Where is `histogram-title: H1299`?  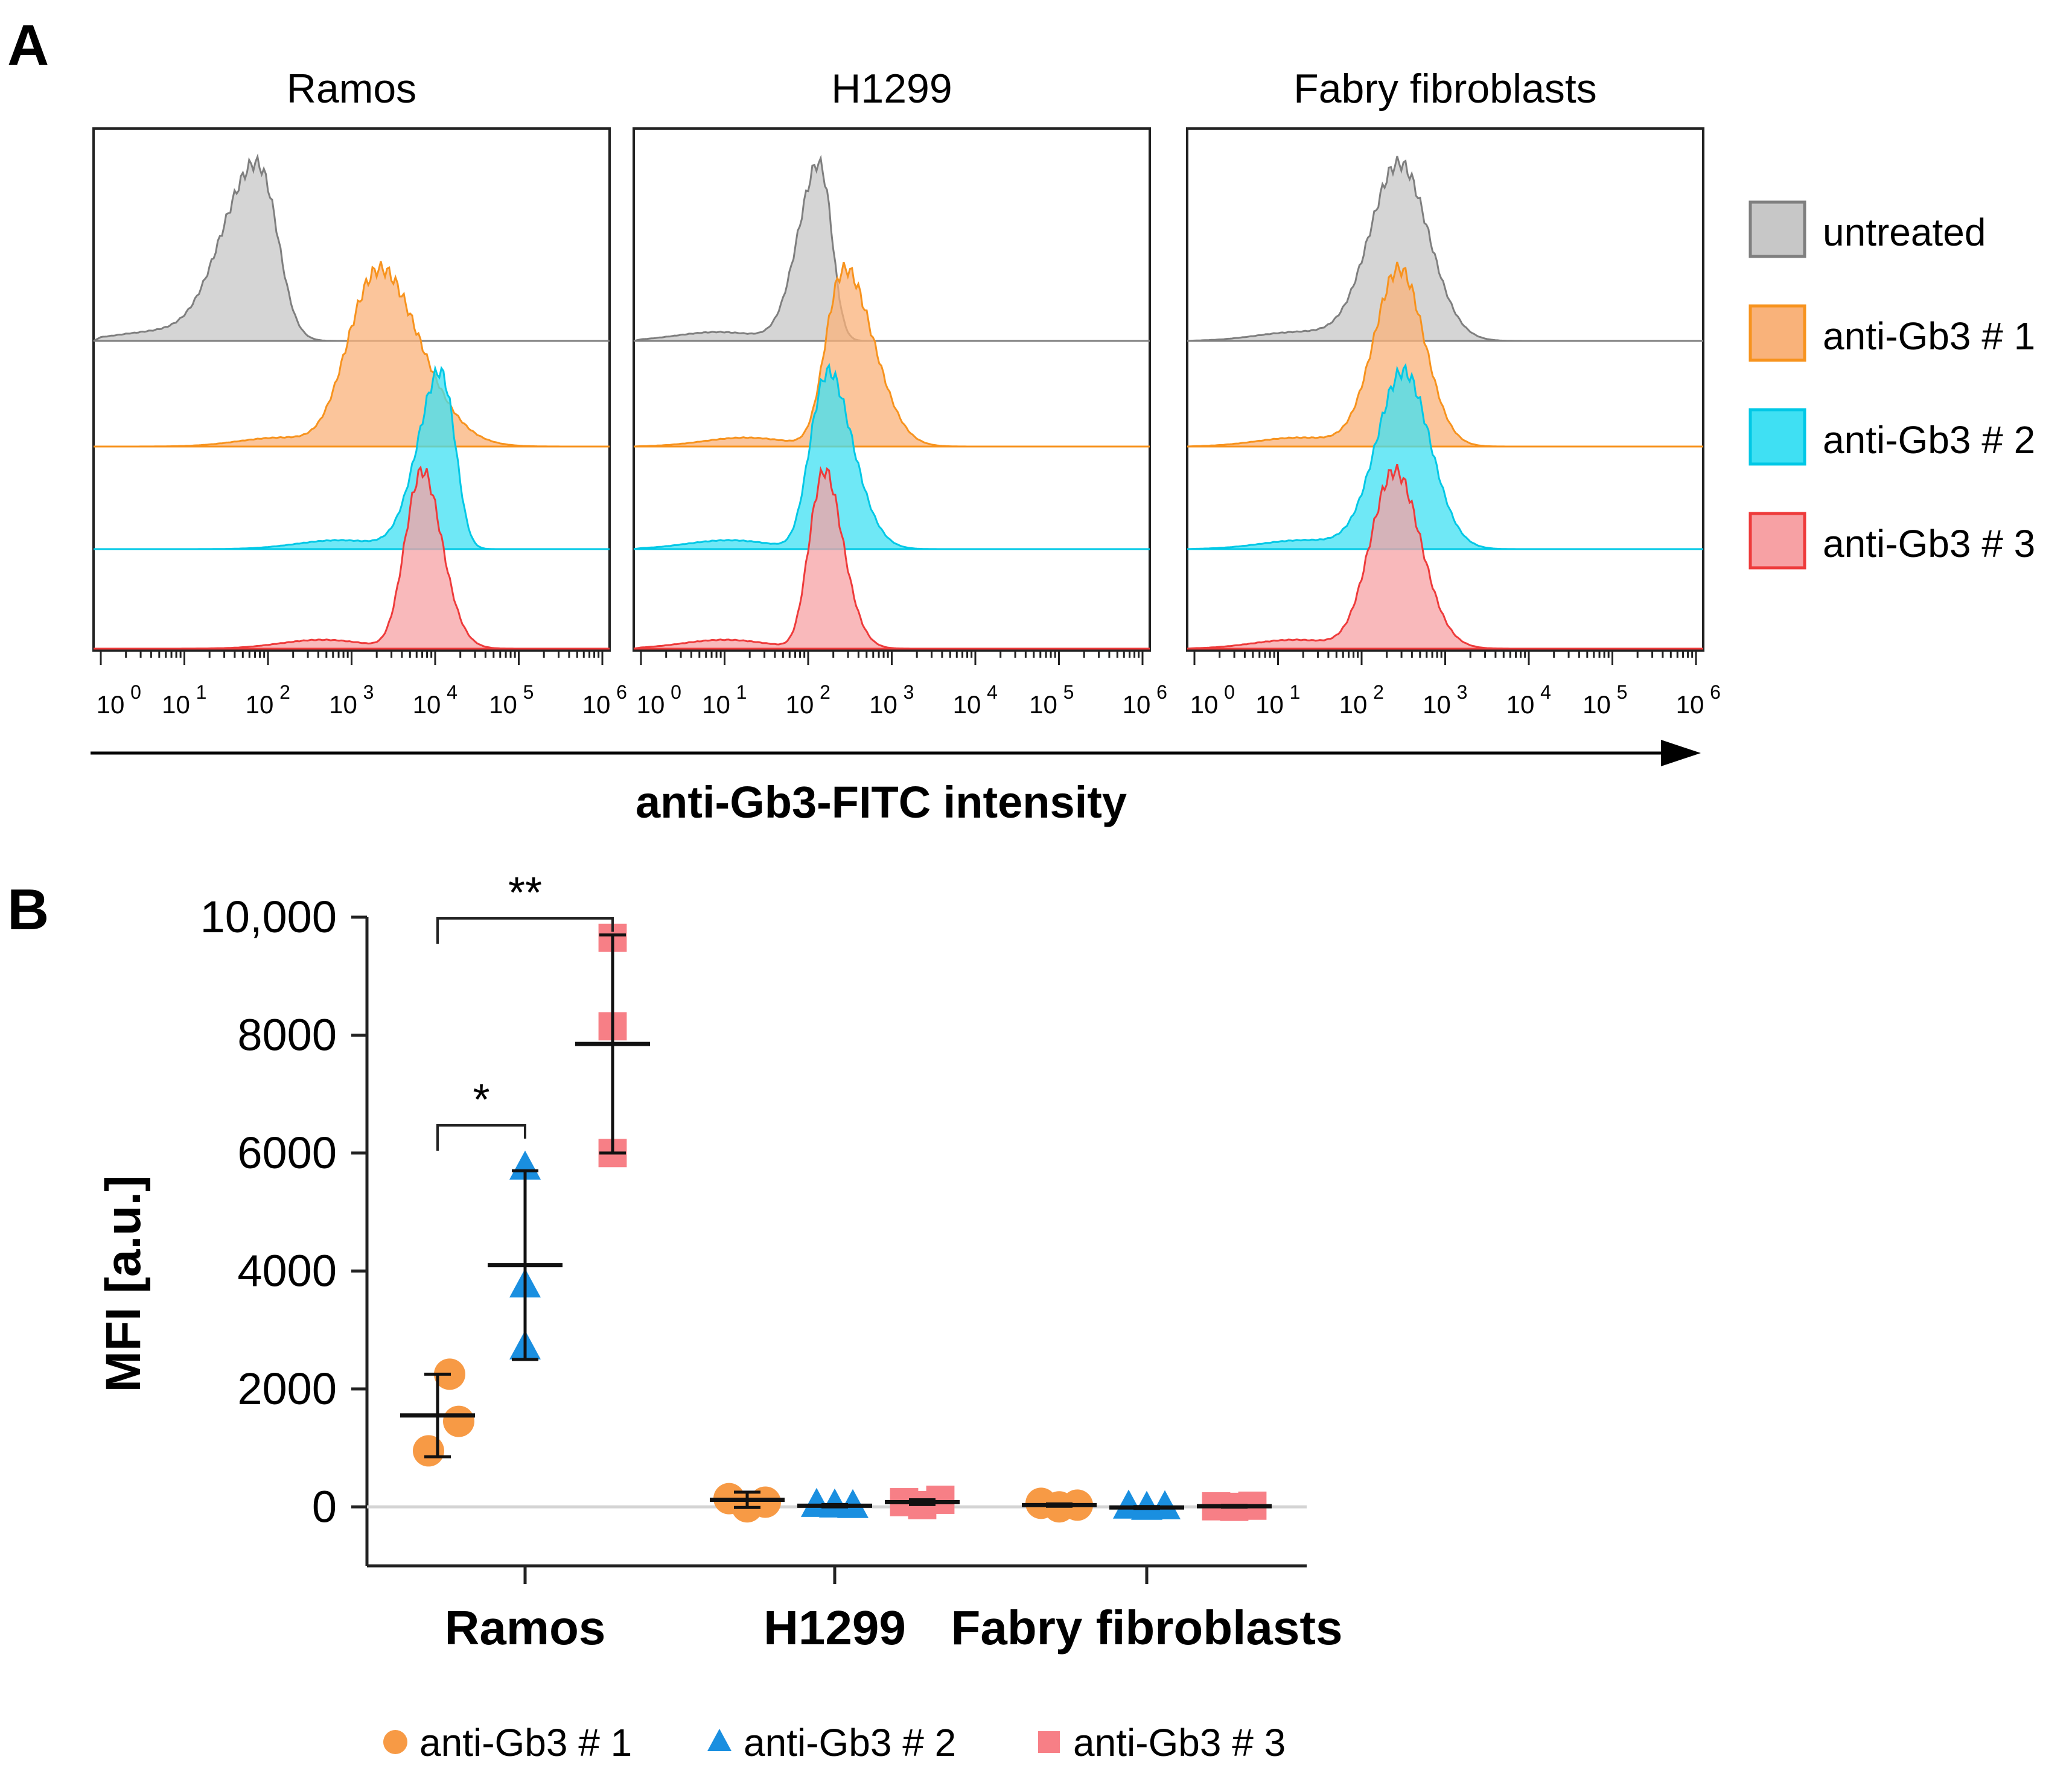 histogram-title: H1299 is located at coordinates (892, 89).